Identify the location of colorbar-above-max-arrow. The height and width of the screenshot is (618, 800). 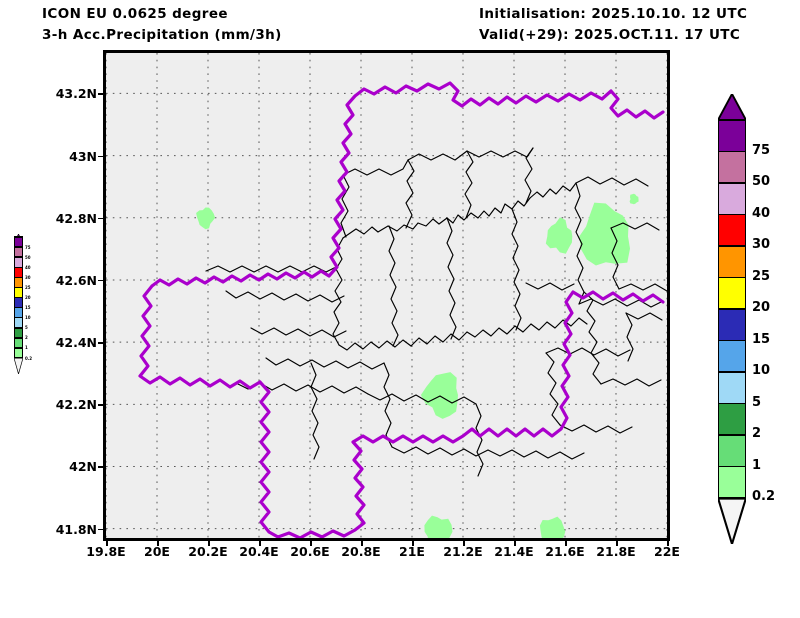
(732, 106).